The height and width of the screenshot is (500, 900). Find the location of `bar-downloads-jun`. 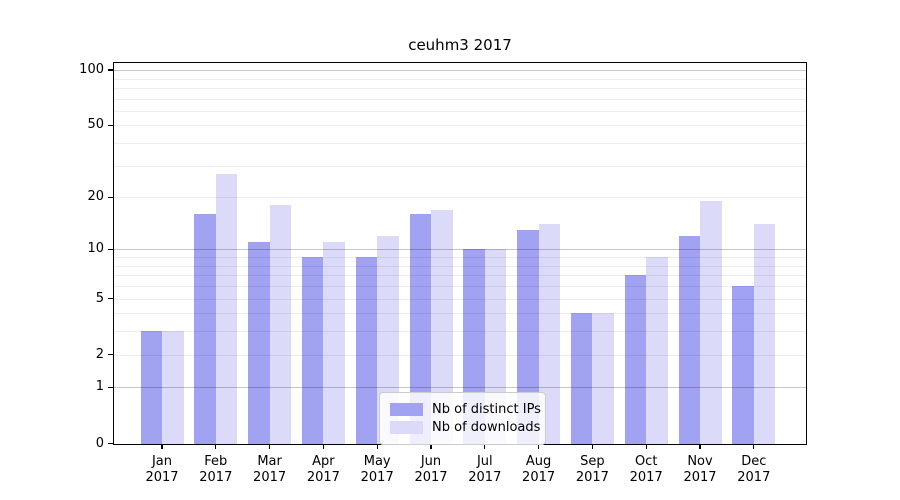

bar-downloads-jun is located at coordinates (442, 327).